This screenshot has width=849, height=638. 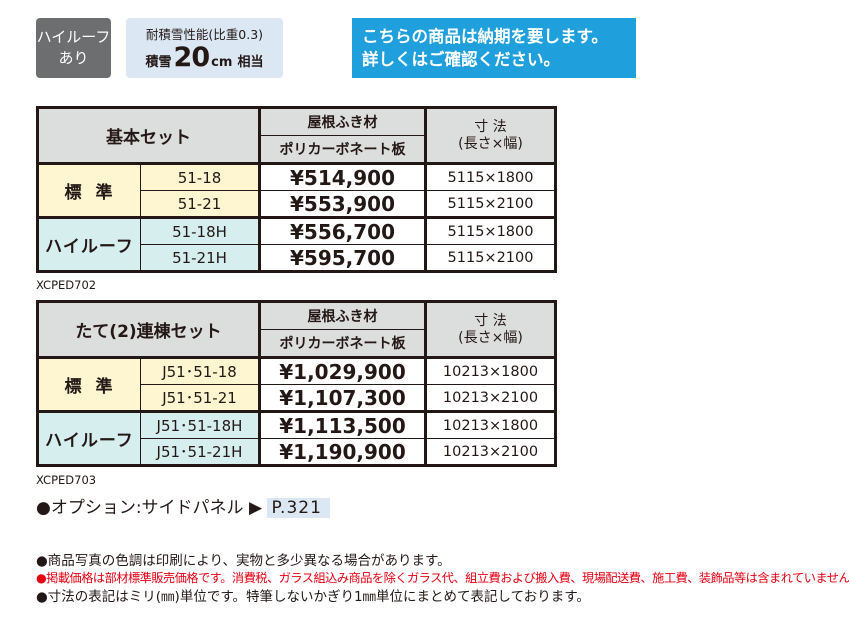 What do you see at coordinates (243, 561) in the screenshot?
I see `footnote-color: ●商品写真の色調は印刷により、実物と多少異なる場合があります。` at bounding box center [243, 561].